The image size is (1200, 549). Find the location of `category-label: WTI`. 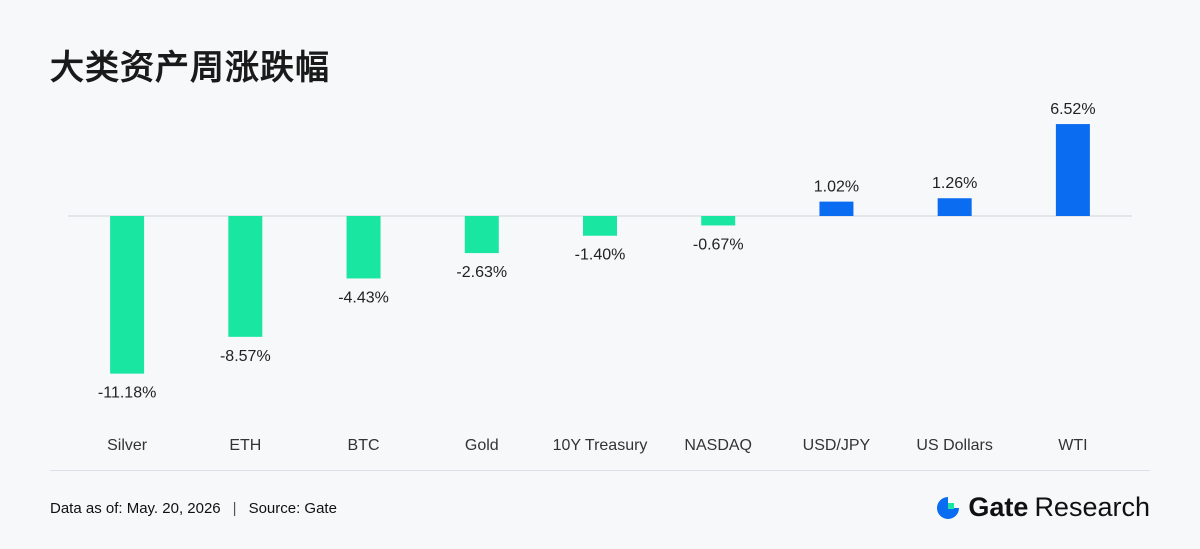

category-label: WTI is located at coordinates (1072, 445).